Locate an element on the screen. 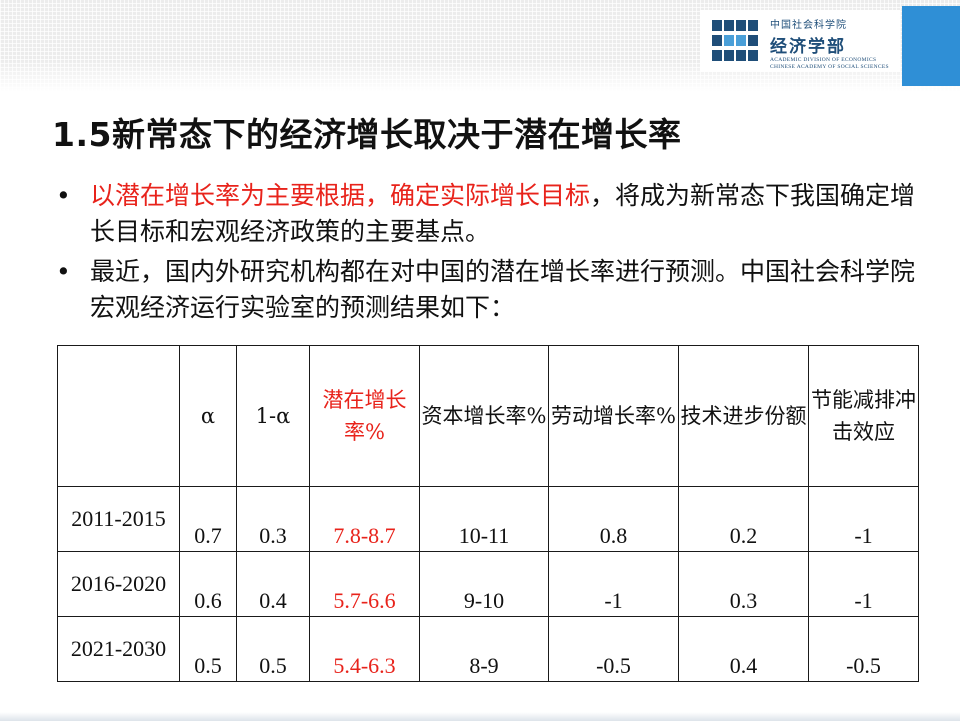 Image resolution: width=960 pixels, height=721 pixels. slide-title: 1.5新常态下的经济增长取决于潜在增长率 is located at coordinates (367, 134).